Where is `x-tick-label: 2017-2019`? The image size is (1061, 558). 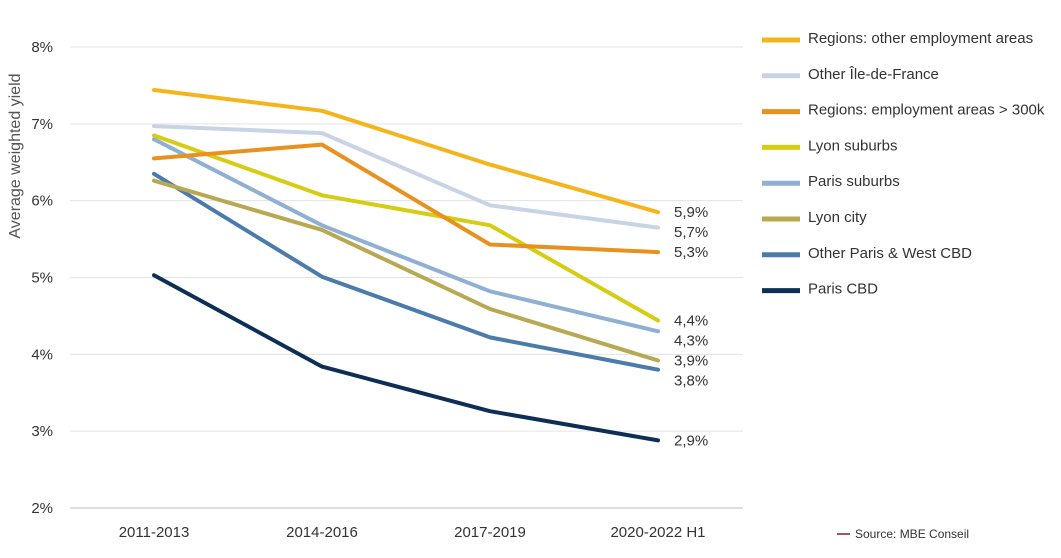 x-tick-label: 2017-2019 is located at coordinates (490, 532).